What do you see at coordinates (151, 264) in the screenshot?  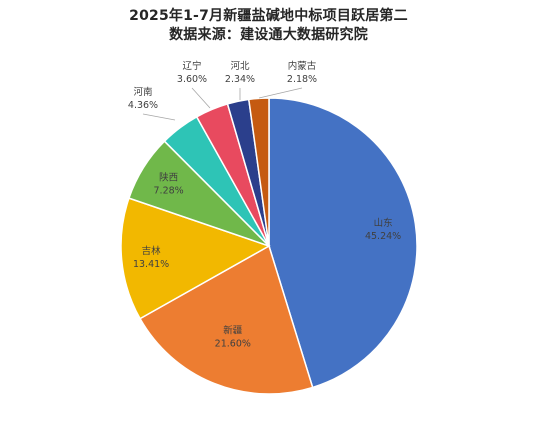 I see `slice-value-2: 13.41%` at bounding box center [151, 264].